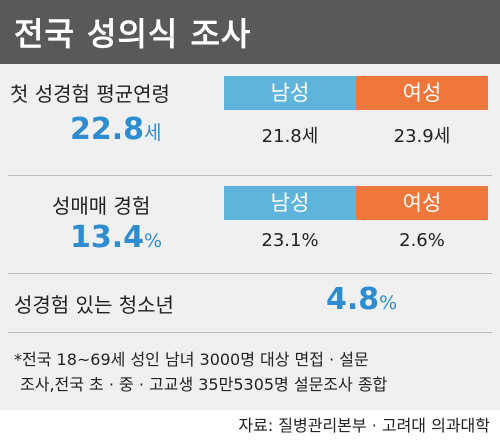  Describe the element at coordinates (422, 136) in the screenshot. I see `value-female-first-experience-age: 23.9세` at that location.